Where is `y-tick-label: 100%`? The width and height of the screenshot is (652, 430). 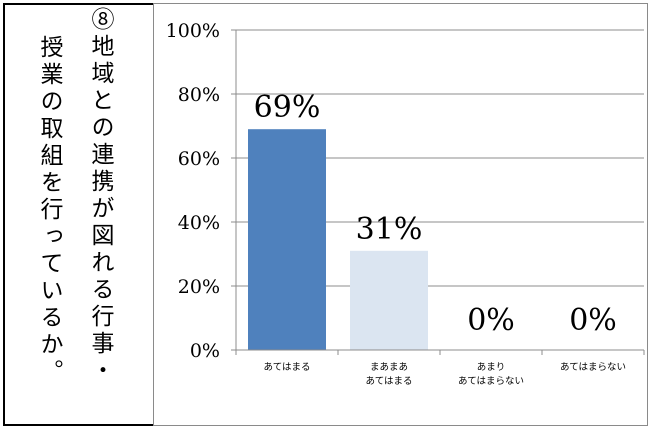
y-tick-label: 100% is located at coordinates (193, 31).